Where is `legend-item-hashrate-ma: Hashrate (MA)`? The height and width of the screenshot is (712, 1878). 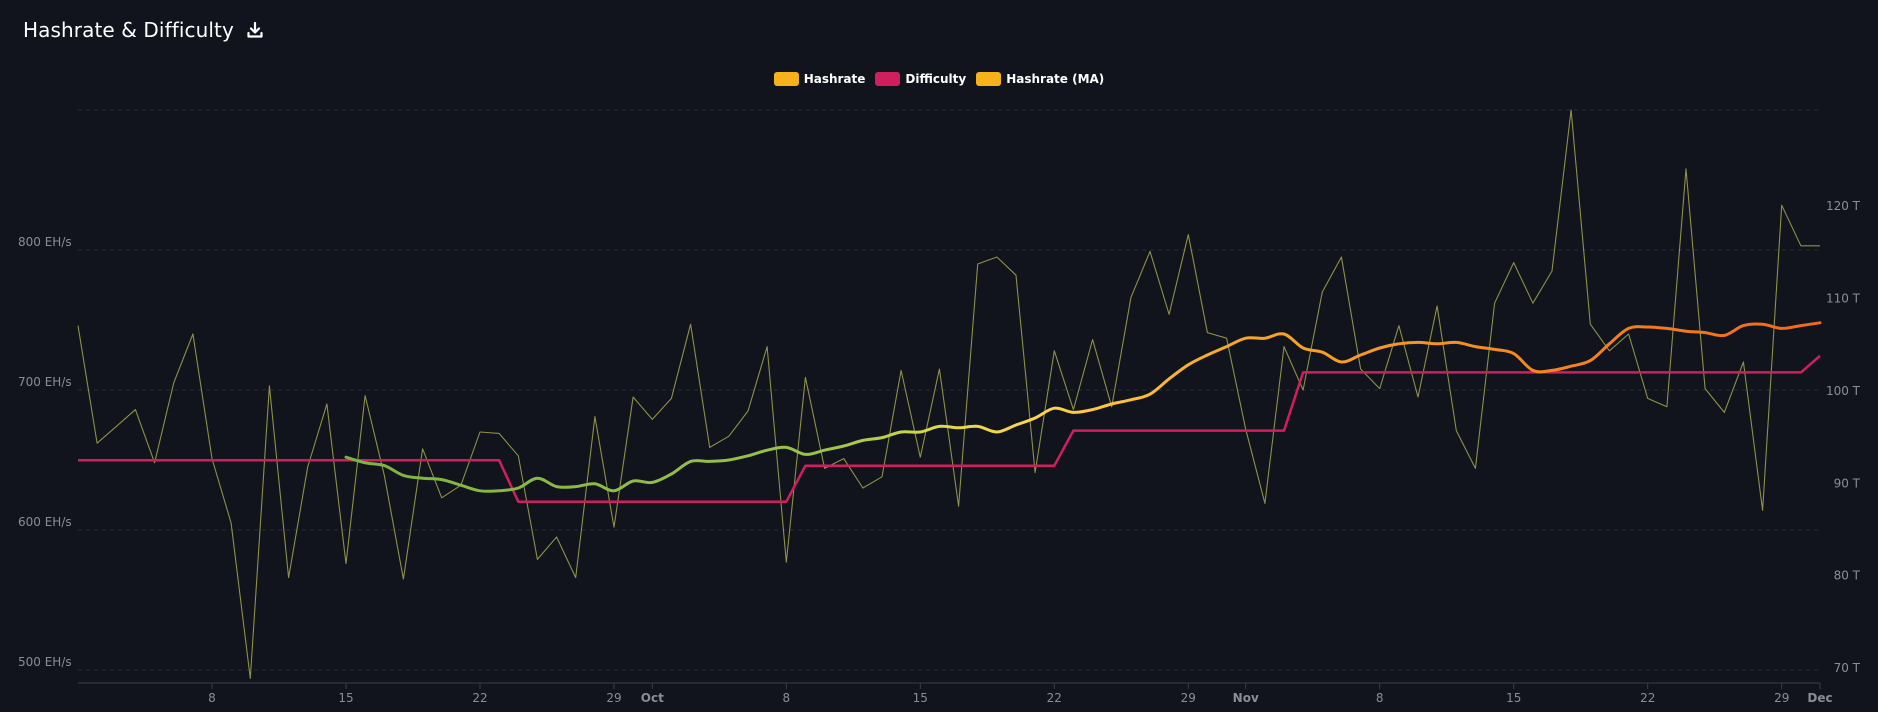 legend-item-hashrate-ma: Hashrate (MA) is located at coordinates (1040, 79).